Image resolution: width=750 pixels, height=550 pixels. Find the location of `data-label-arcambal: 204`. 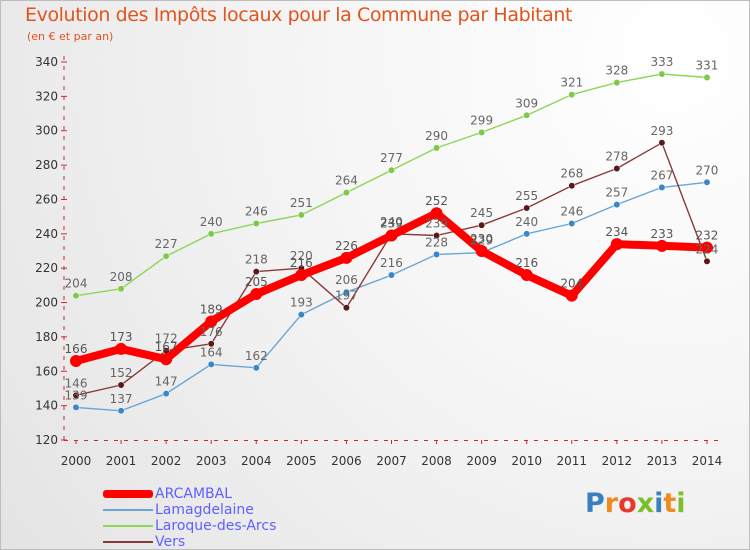

data-label-arcambal: 204 is located at coordinates (571, 284).